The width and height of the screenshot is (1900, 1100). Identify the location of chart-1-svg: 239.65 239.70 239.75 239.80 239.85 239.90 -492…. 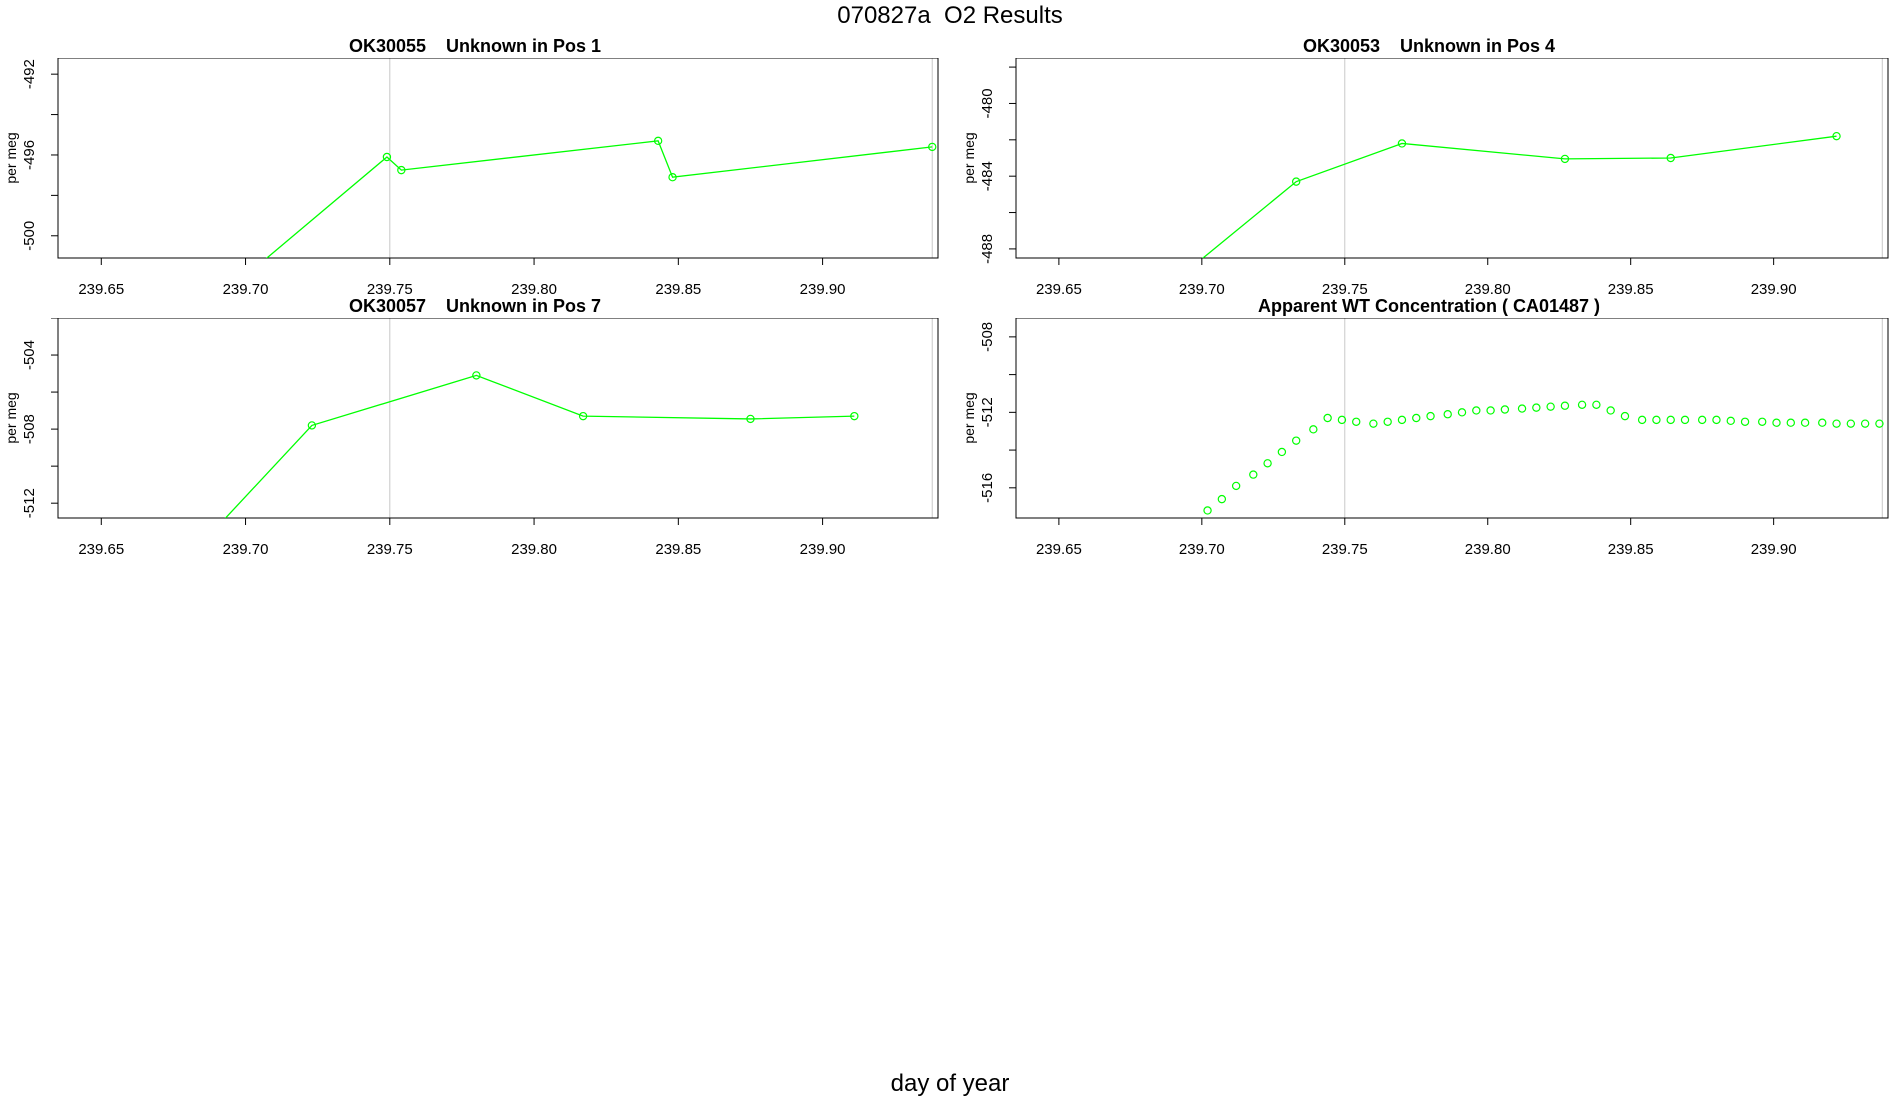
(471, 177).